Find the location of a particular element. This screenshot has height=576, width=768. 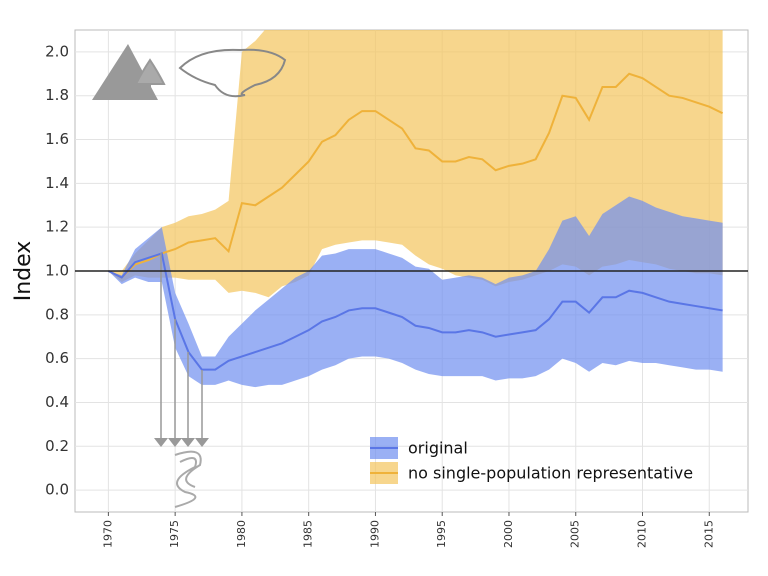

x-tick-label: 1985 is located at coordinates (308, 534).